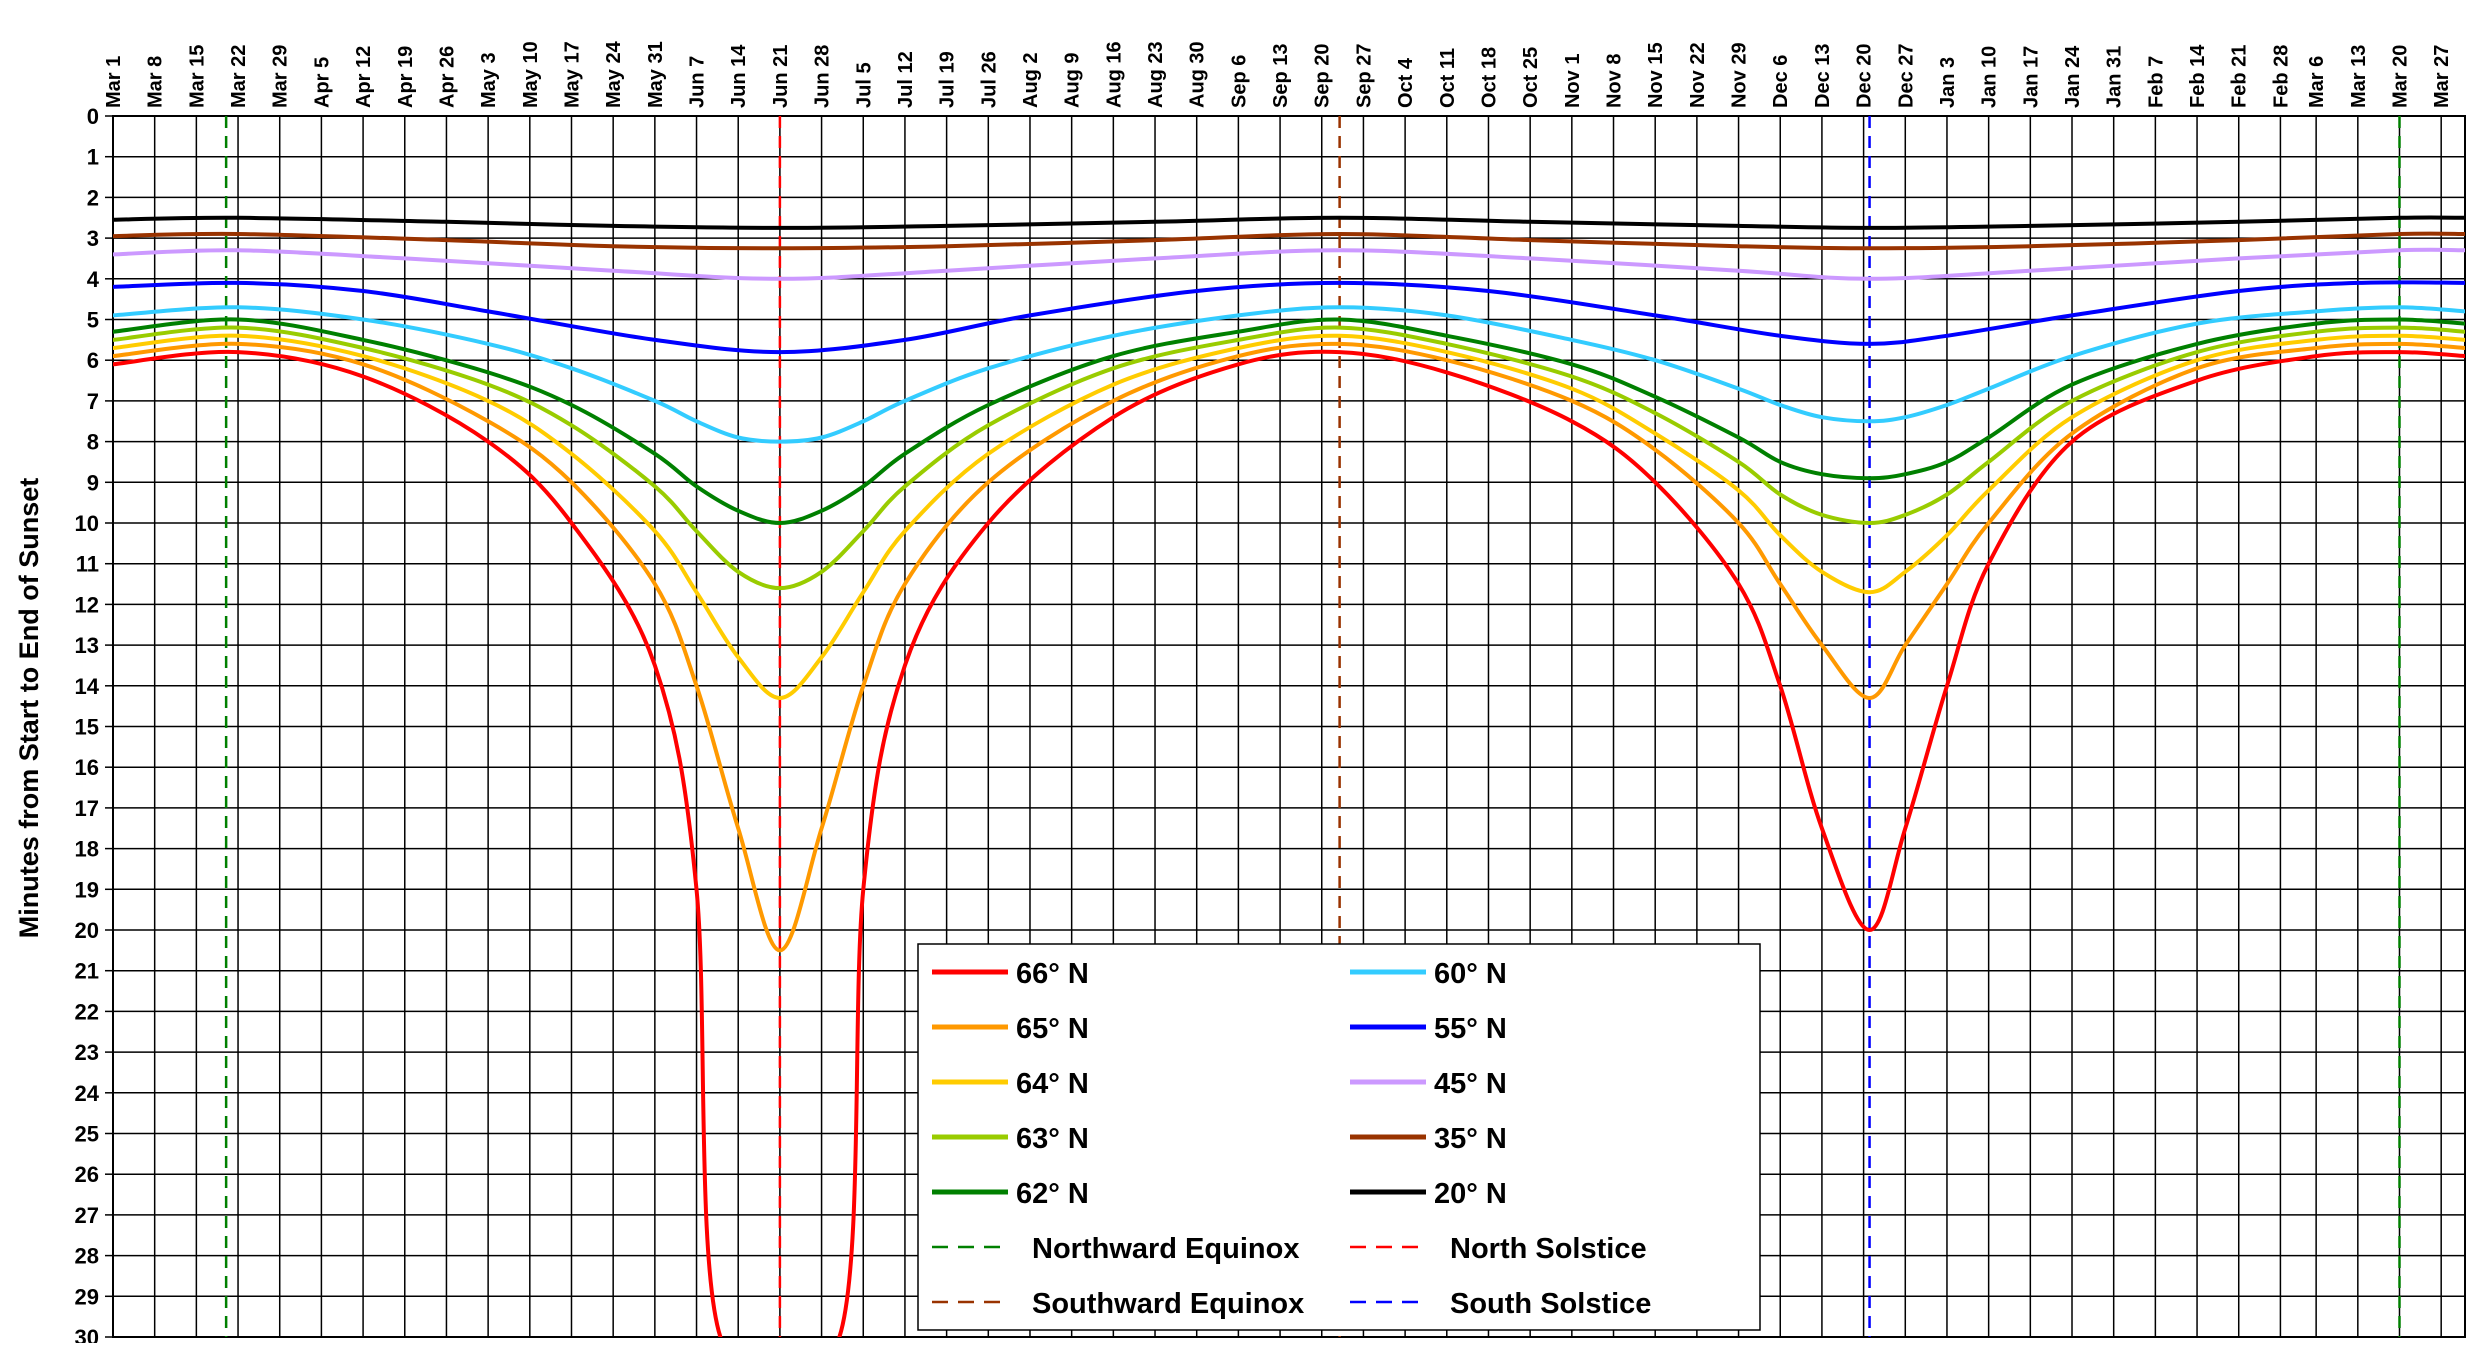 This screenshot has height=1348, width=2470. What do you see at coordinates (1052, 974) in the screenshot?
I see `legend-label: 66° N` at bounding box center [1052, 974].